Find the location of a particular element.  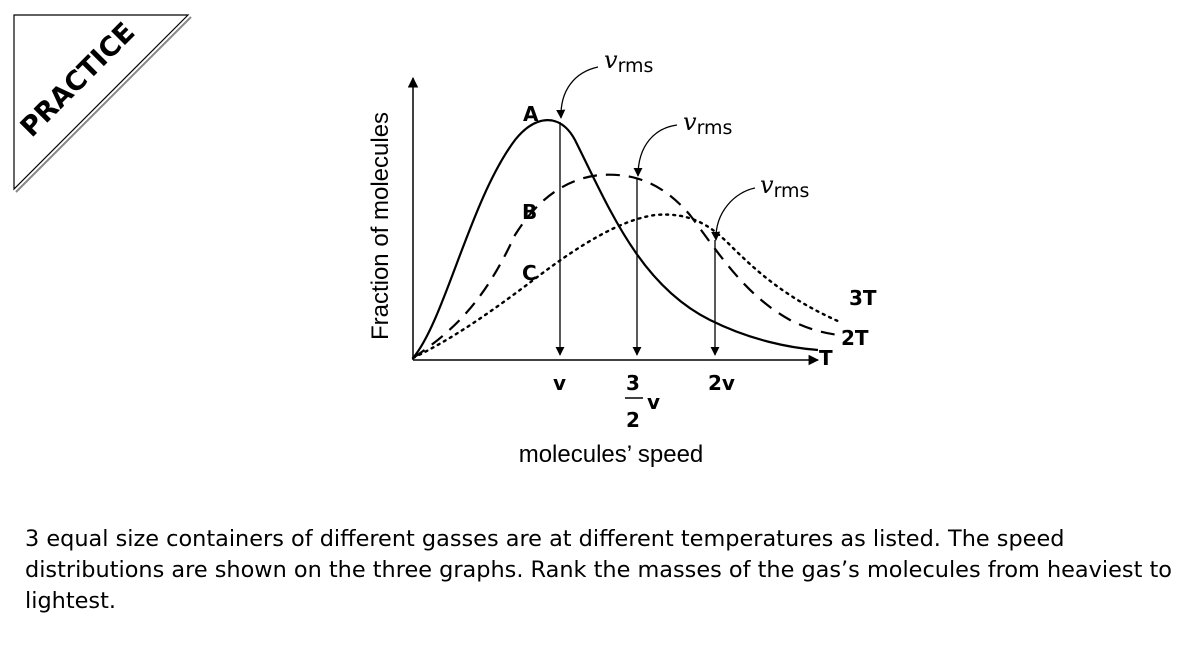

curve-a-solid is located at coordinates (615, 239).